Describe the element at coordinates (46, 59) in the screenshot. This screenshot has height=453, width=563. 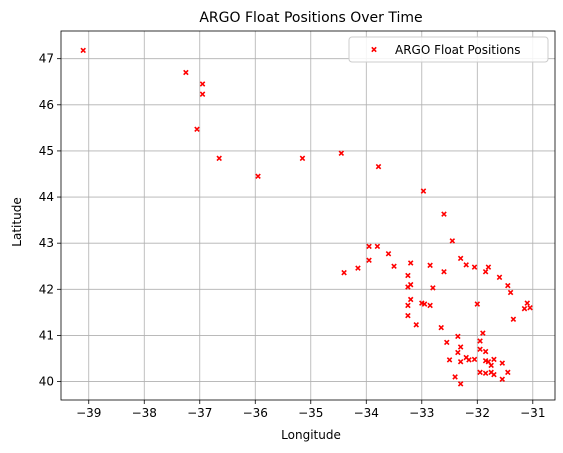
I see `y-tick-label: 47` at that location.